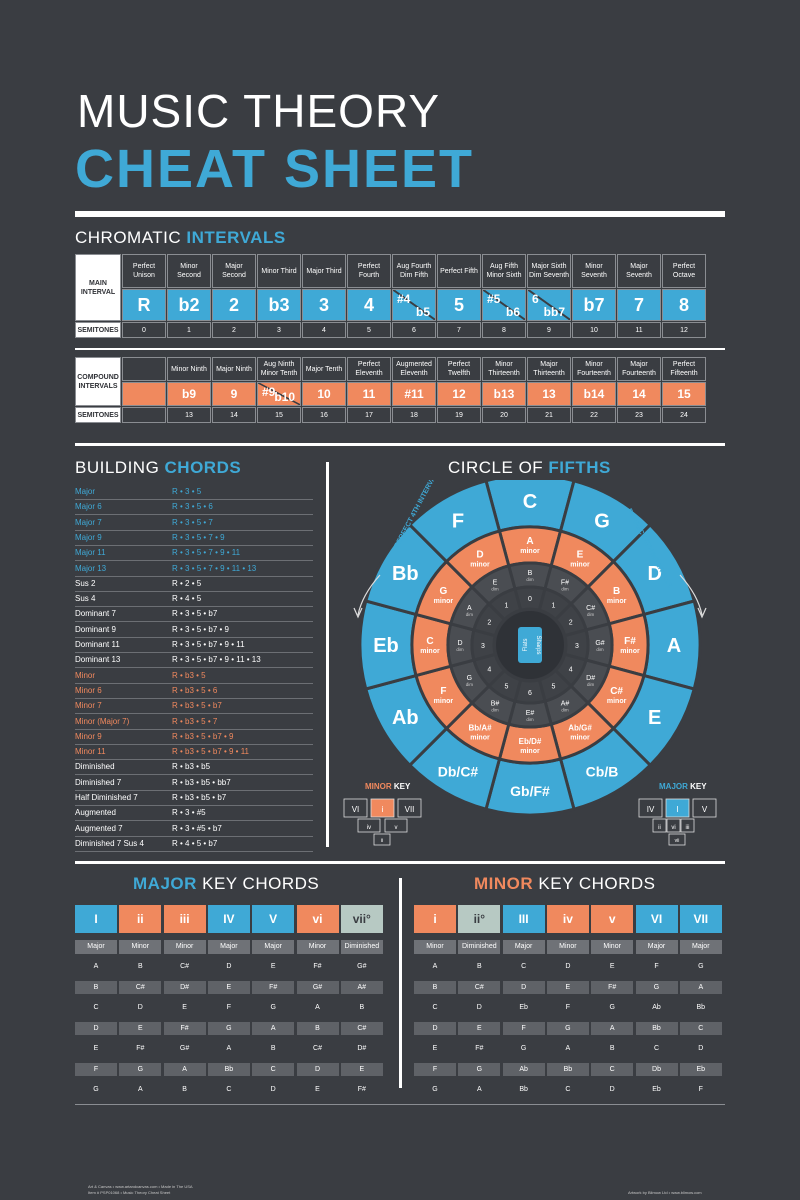 This screenshot has height=1200, width=800. Describe the element at coordinates (140, 1048) in the screenshot. I see `chord-note: F#` at that location.